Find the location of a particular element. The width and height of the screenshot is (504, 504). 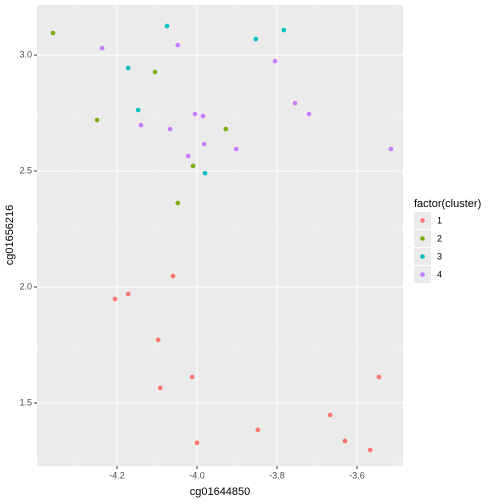

y-tick-label: 2.0 is located at coordinates (25, 286).